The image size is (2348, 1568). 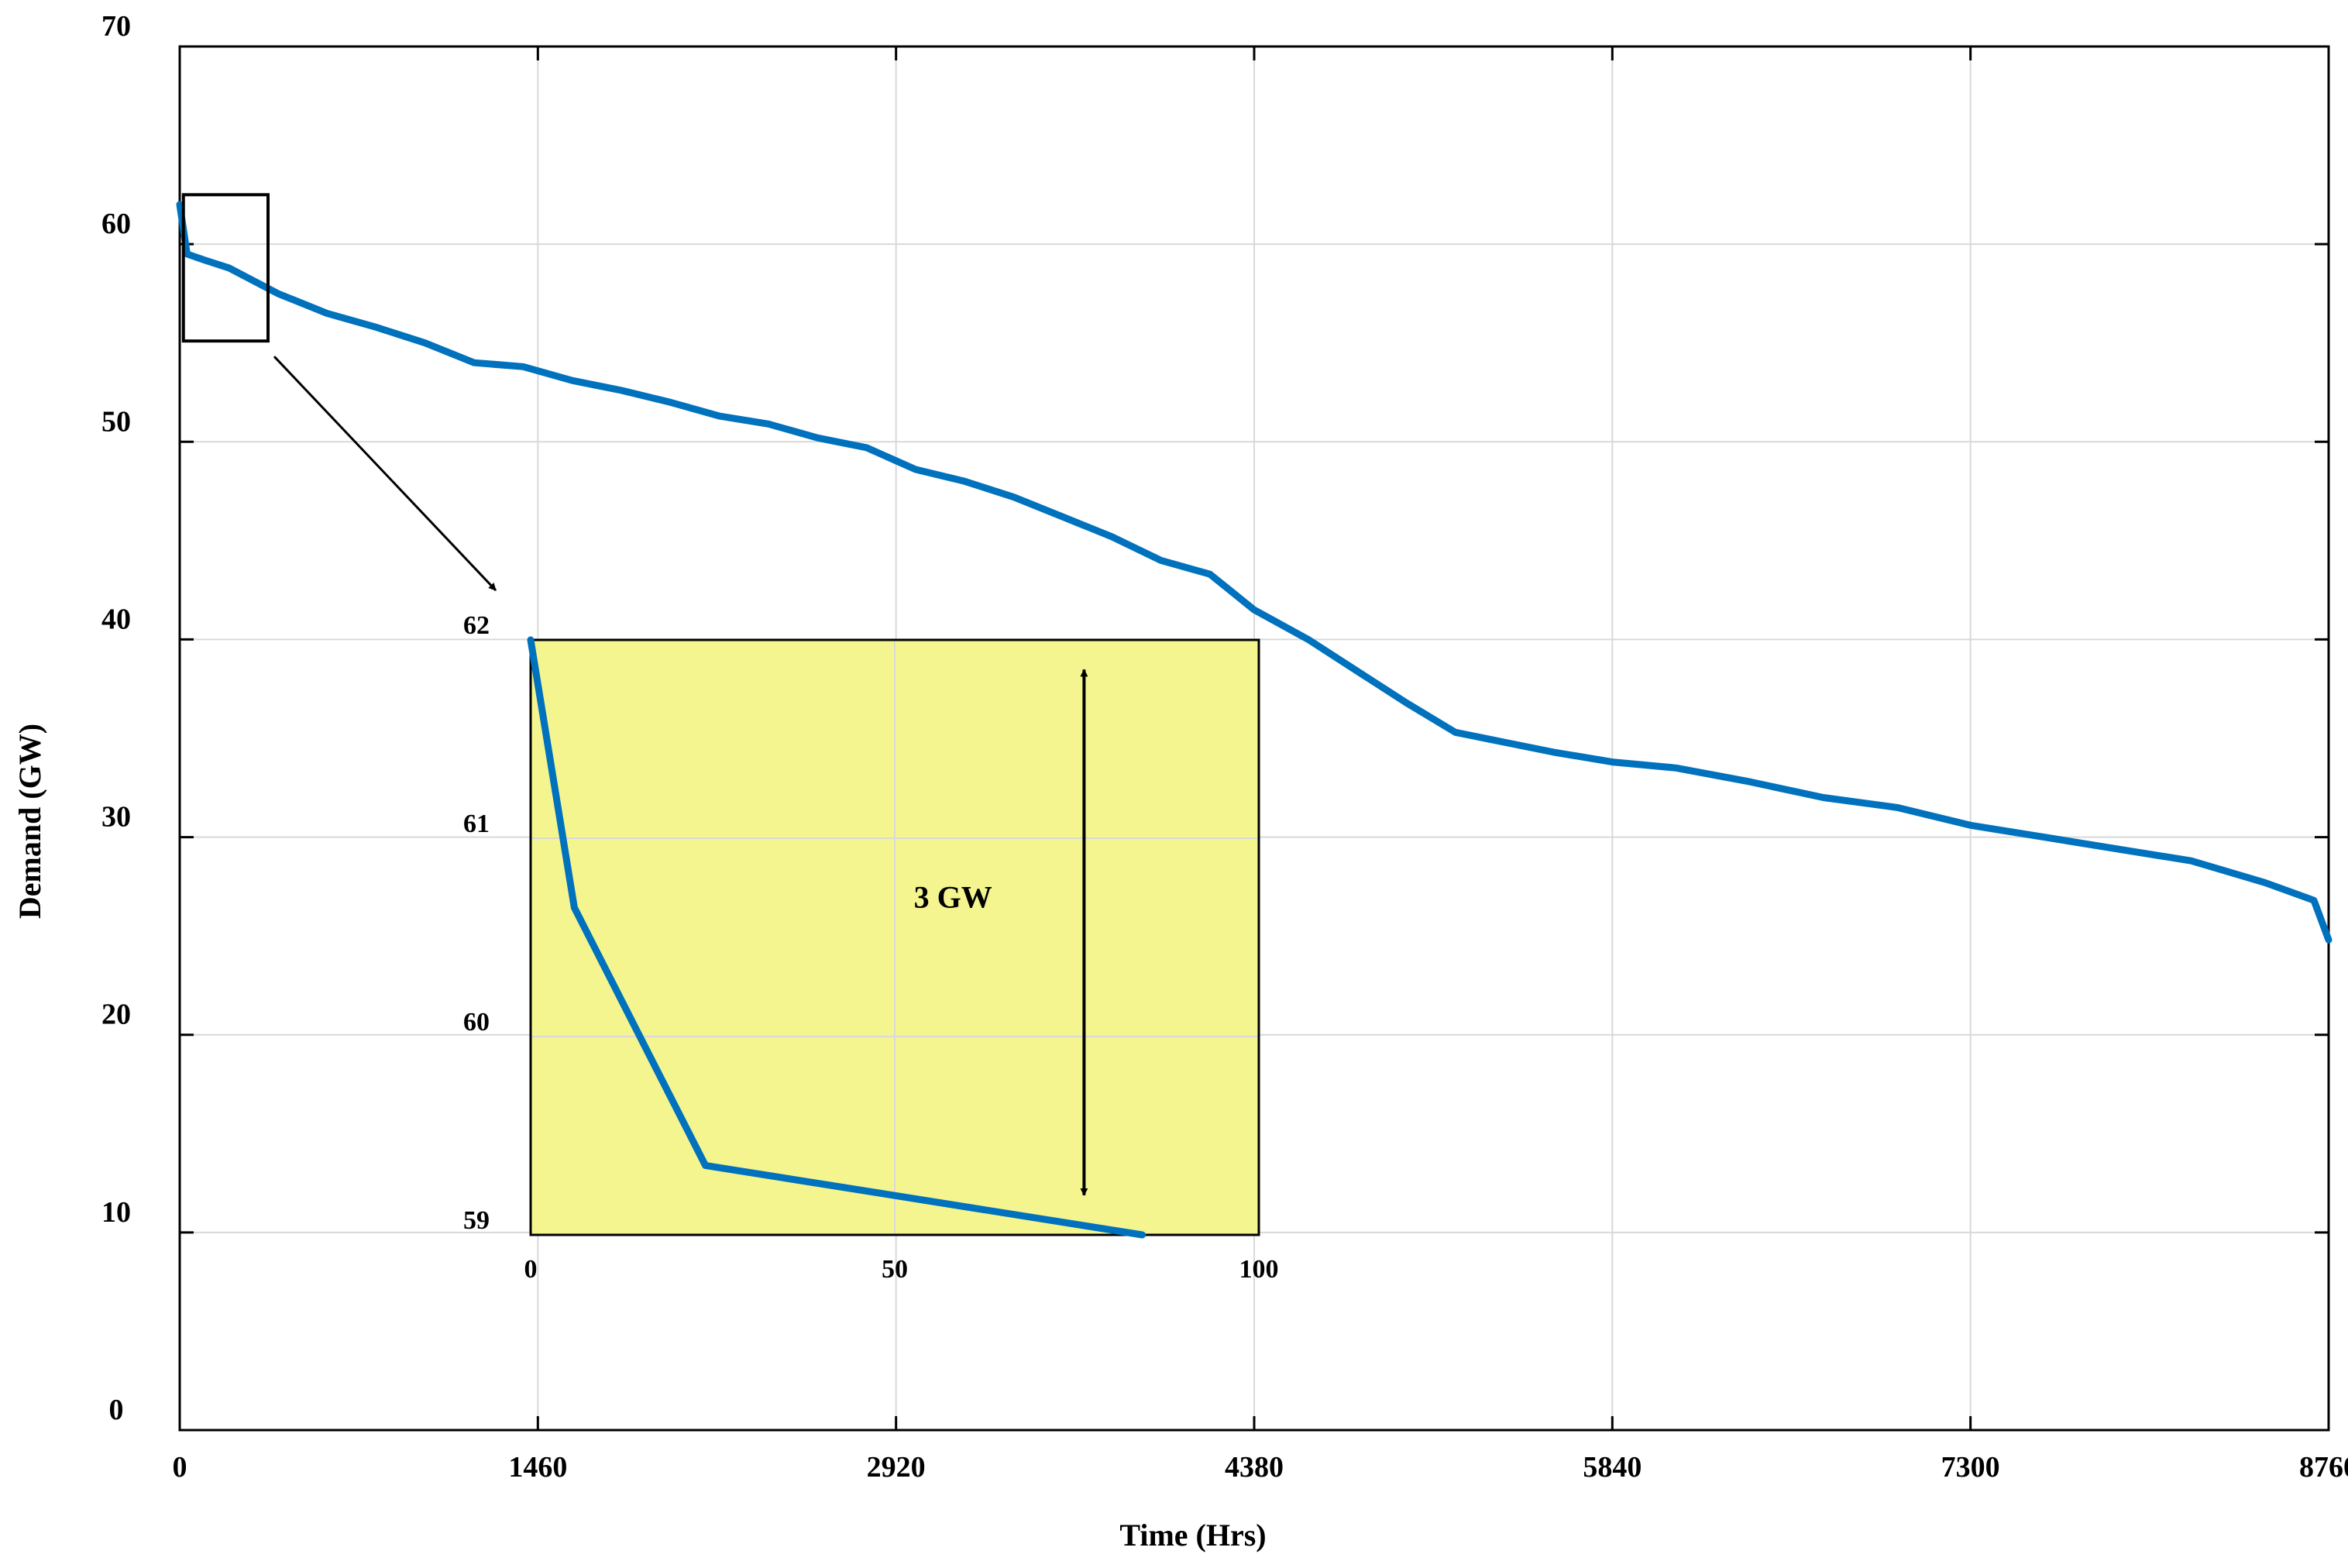 I want to click on main-x-tick-label: 7300, so click(x=1970, y=1467).